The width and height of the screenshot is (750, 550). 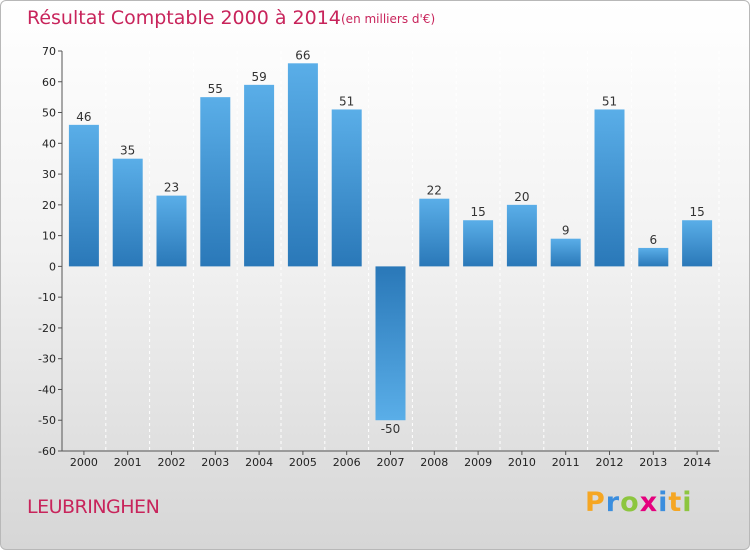 What do you see at coordinates (172, 462) in the screenshot?
I see `x-tick-label: 2002` at bounding box center [172, 462].